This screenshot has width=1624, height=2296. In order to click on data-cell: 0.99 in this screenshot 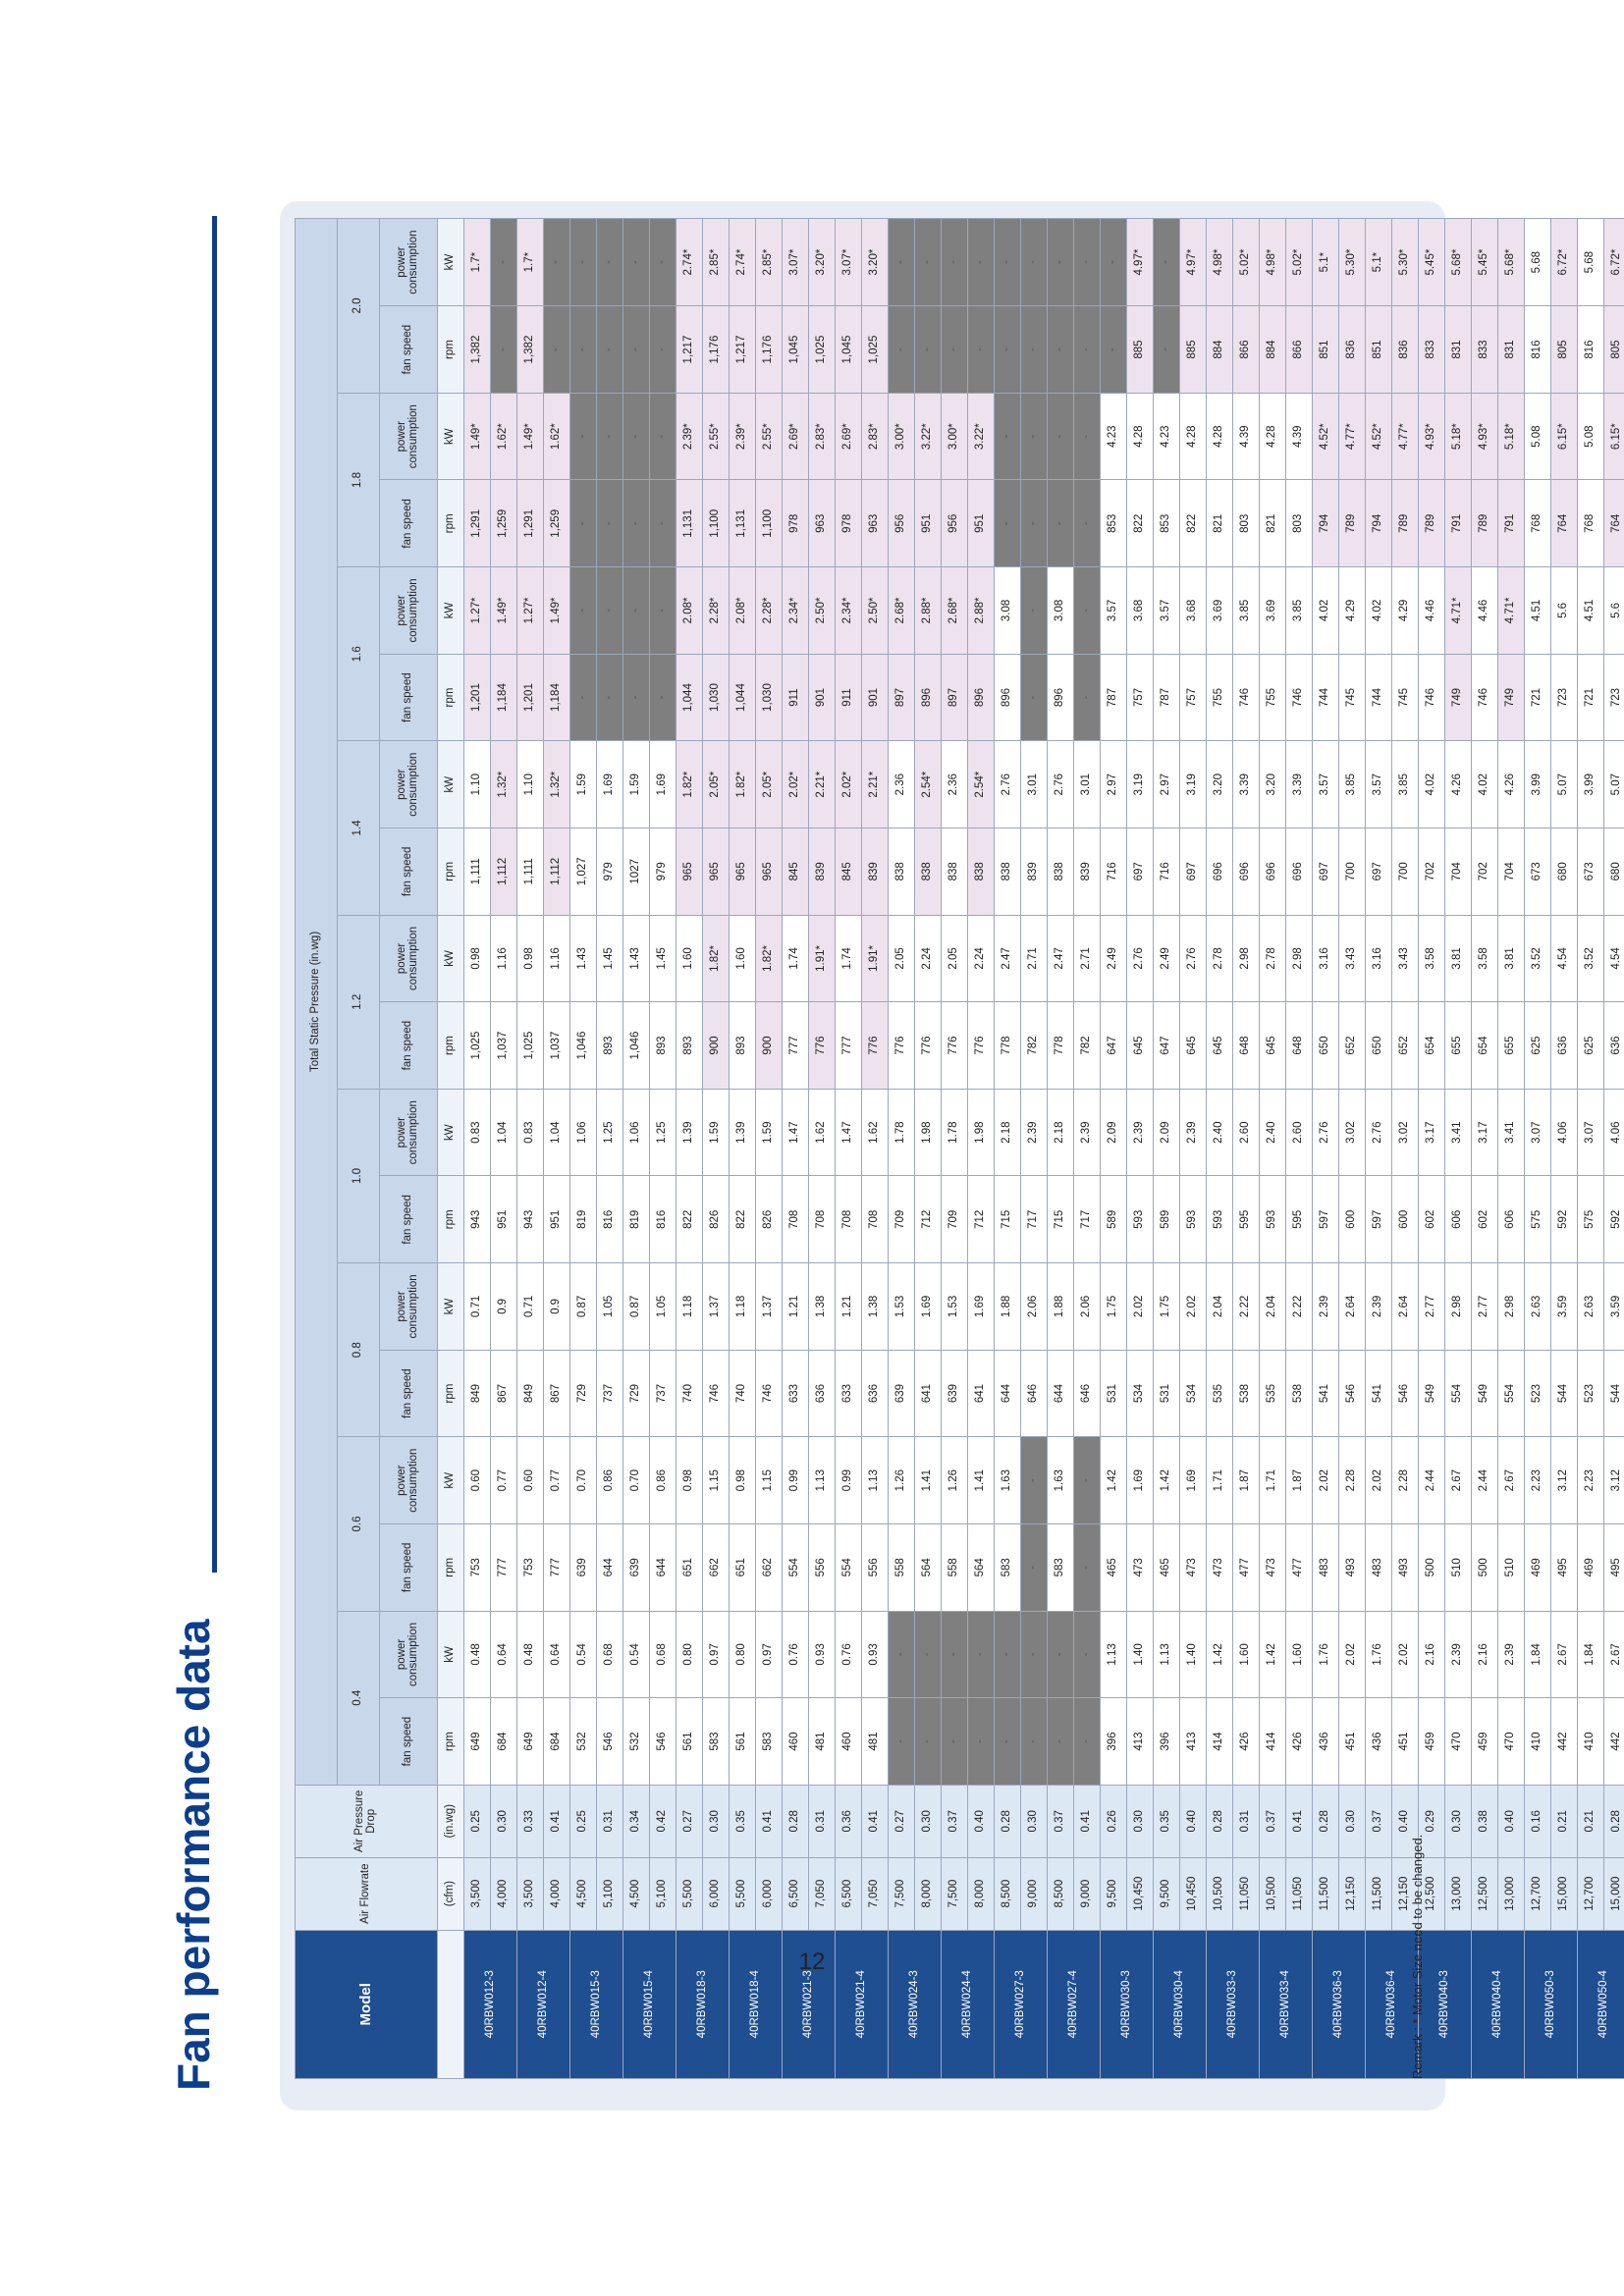, I will do `click(848, 1480)`.